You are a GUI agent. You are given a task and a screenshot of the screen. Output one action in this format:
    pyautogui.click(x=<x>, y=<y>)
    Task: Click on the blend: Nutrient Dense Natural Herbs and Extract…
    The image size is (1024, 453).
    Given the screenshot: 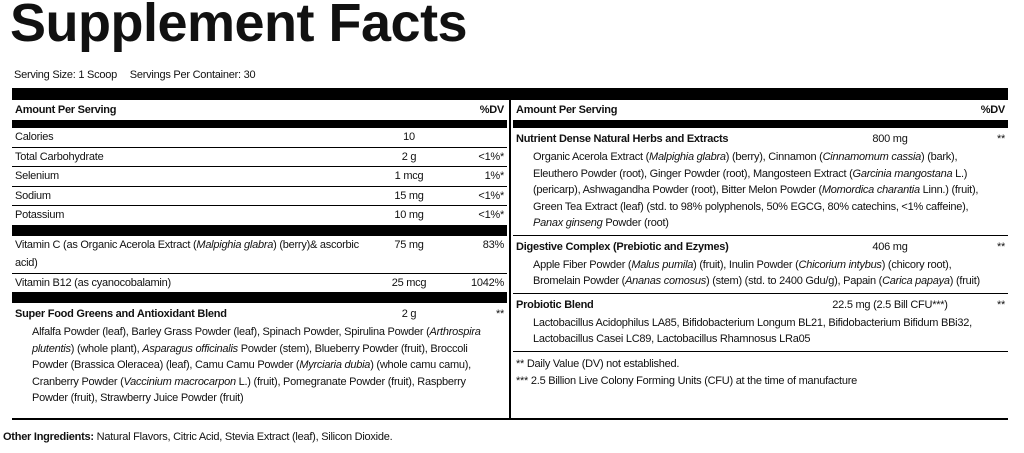 What is the action you would take?
    pyautogui.click(x=760, y=182)
    